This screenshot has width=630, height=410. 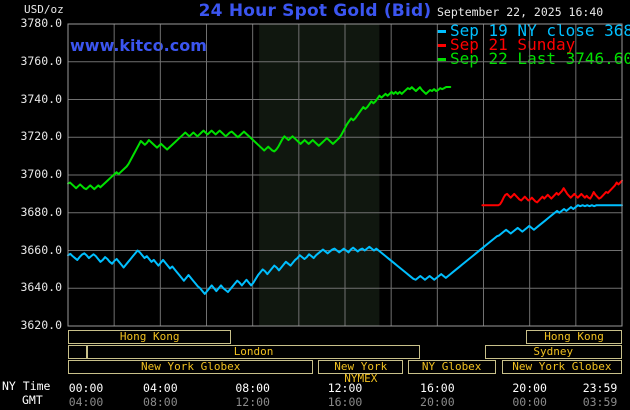 What do you see at coordinates (600, 388) in the screenshot?
I see `x-axis-ny-tick: 23:59` at bounding box center [600, 388].